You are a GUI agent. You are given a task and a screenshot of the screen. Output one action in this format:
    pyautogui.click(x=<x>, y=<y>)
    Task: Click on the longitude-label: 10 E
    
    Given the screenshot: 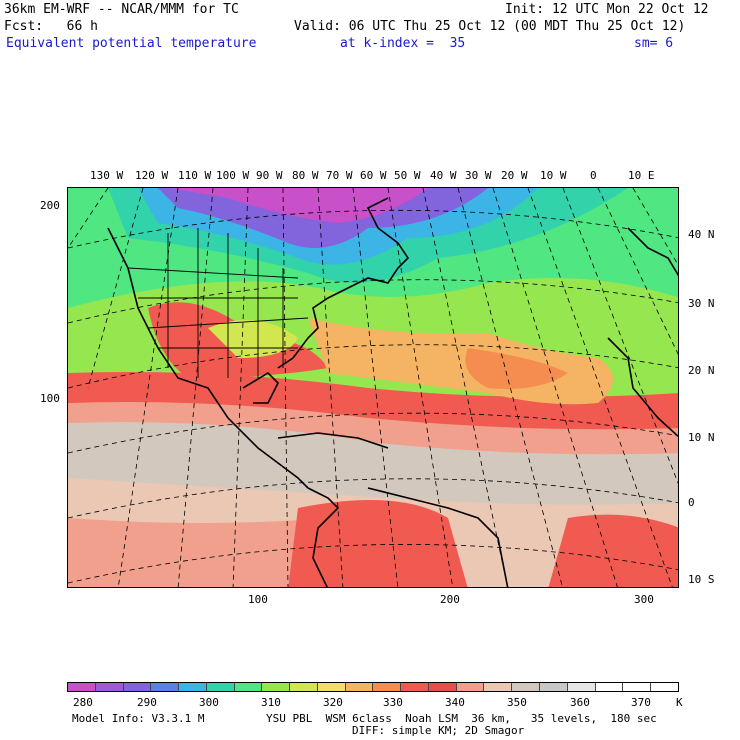 What is the action you would take?
    pyautogui.click(x=641, y=175)
    